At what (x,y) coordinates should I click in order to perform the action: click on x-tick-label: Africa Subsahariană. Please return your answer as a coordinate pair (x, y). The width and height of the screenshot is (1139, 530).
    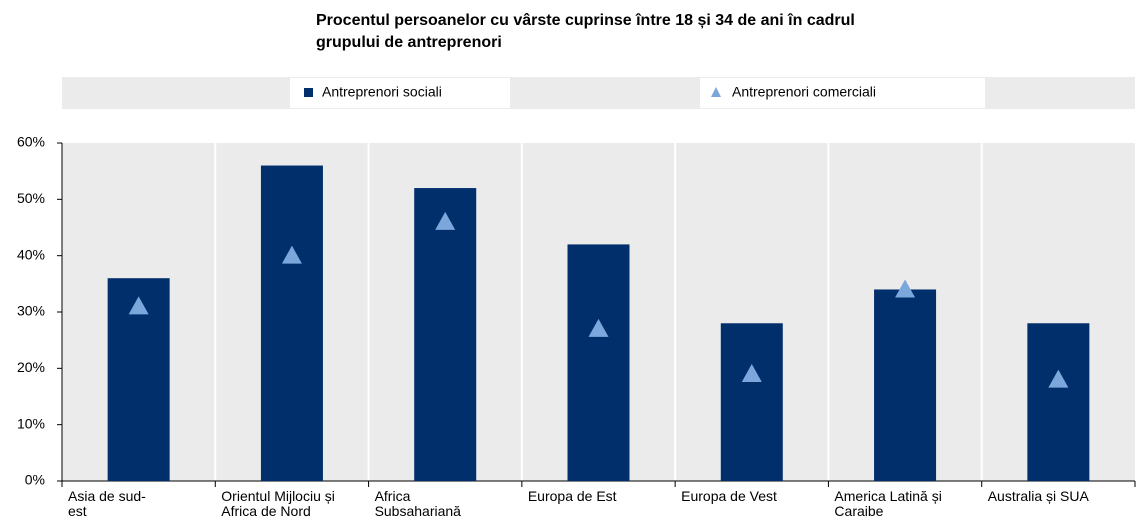
    Looking at the image, I should click on (417, 503).